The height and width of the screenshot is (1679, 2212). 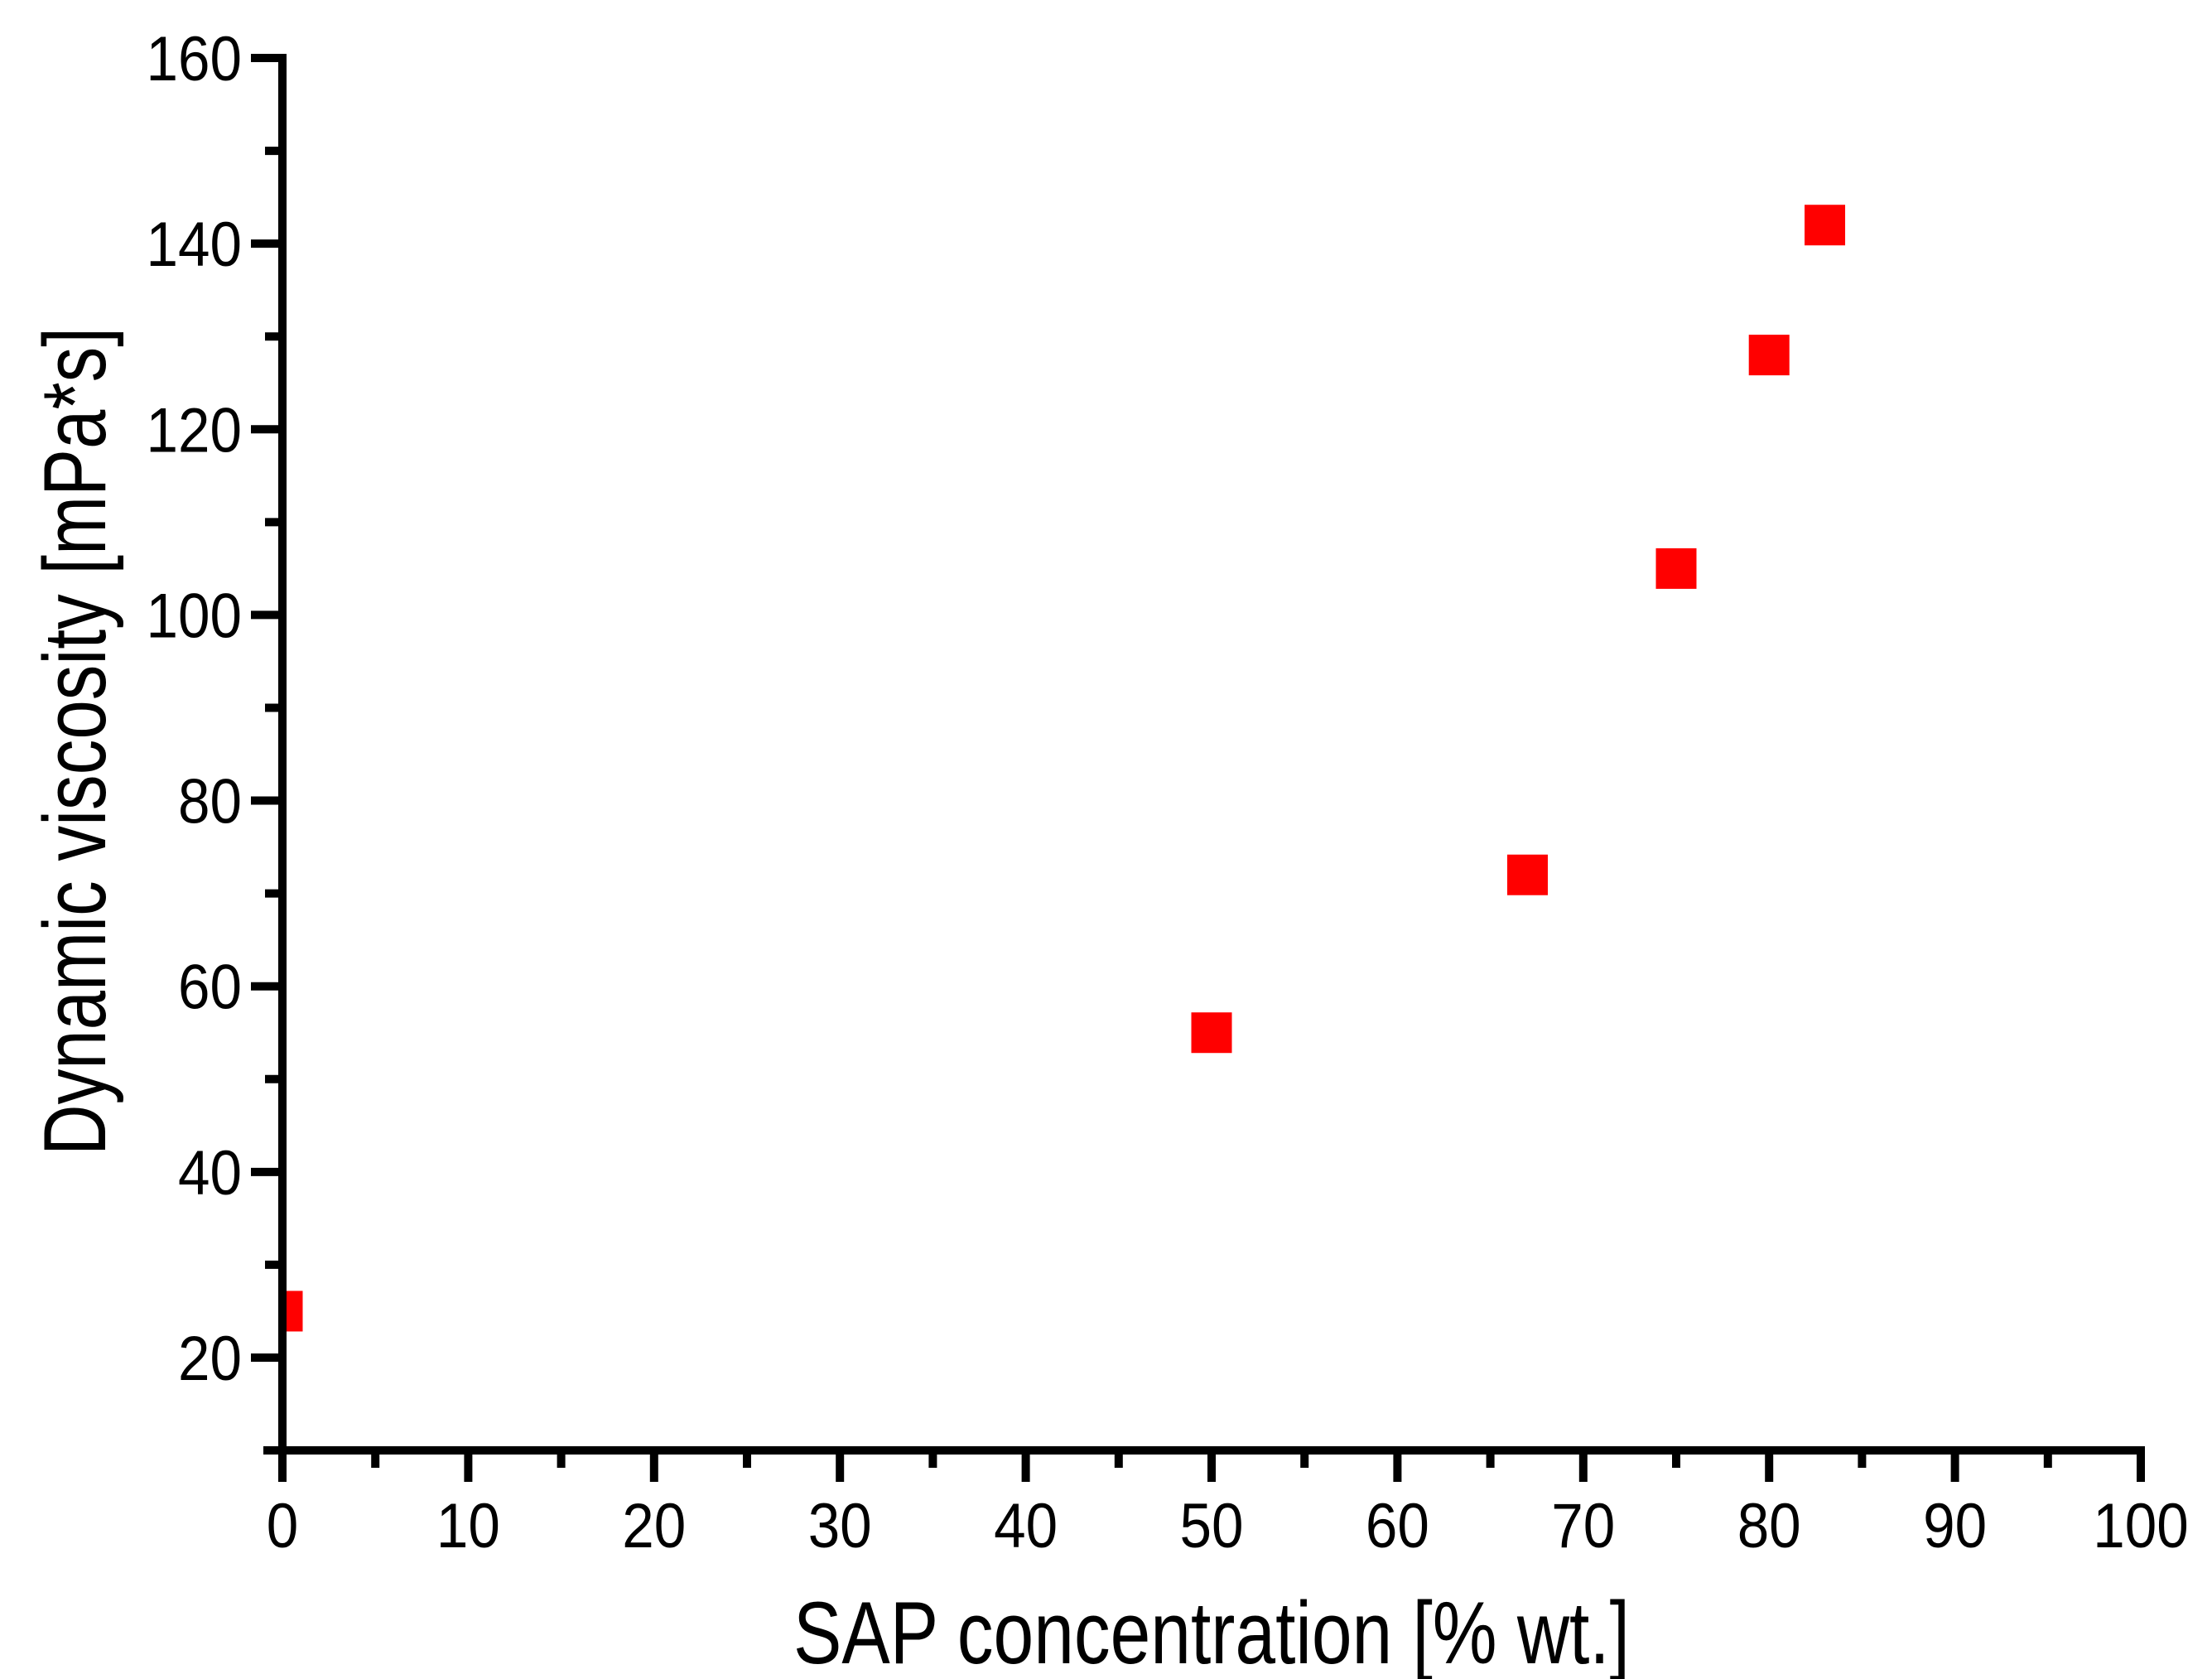 I want to click on y-tick-labels: 20 40 60 80 100 120 140 160, so click(x=195, y=709).